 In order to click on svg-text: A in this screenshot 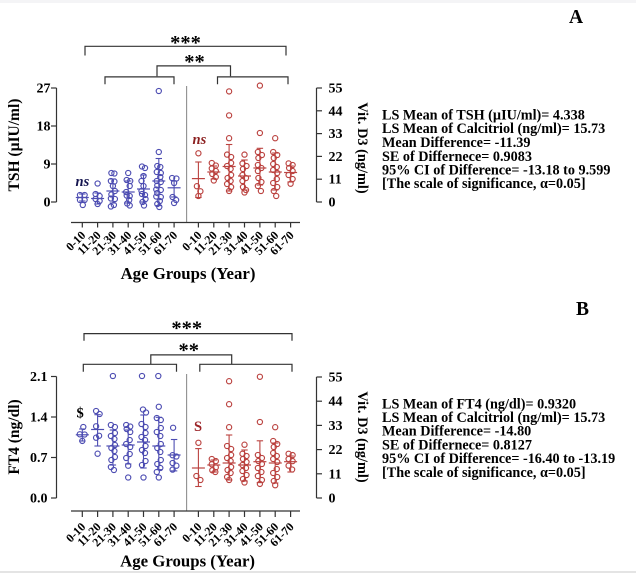, I will do `click(576, 17)`.